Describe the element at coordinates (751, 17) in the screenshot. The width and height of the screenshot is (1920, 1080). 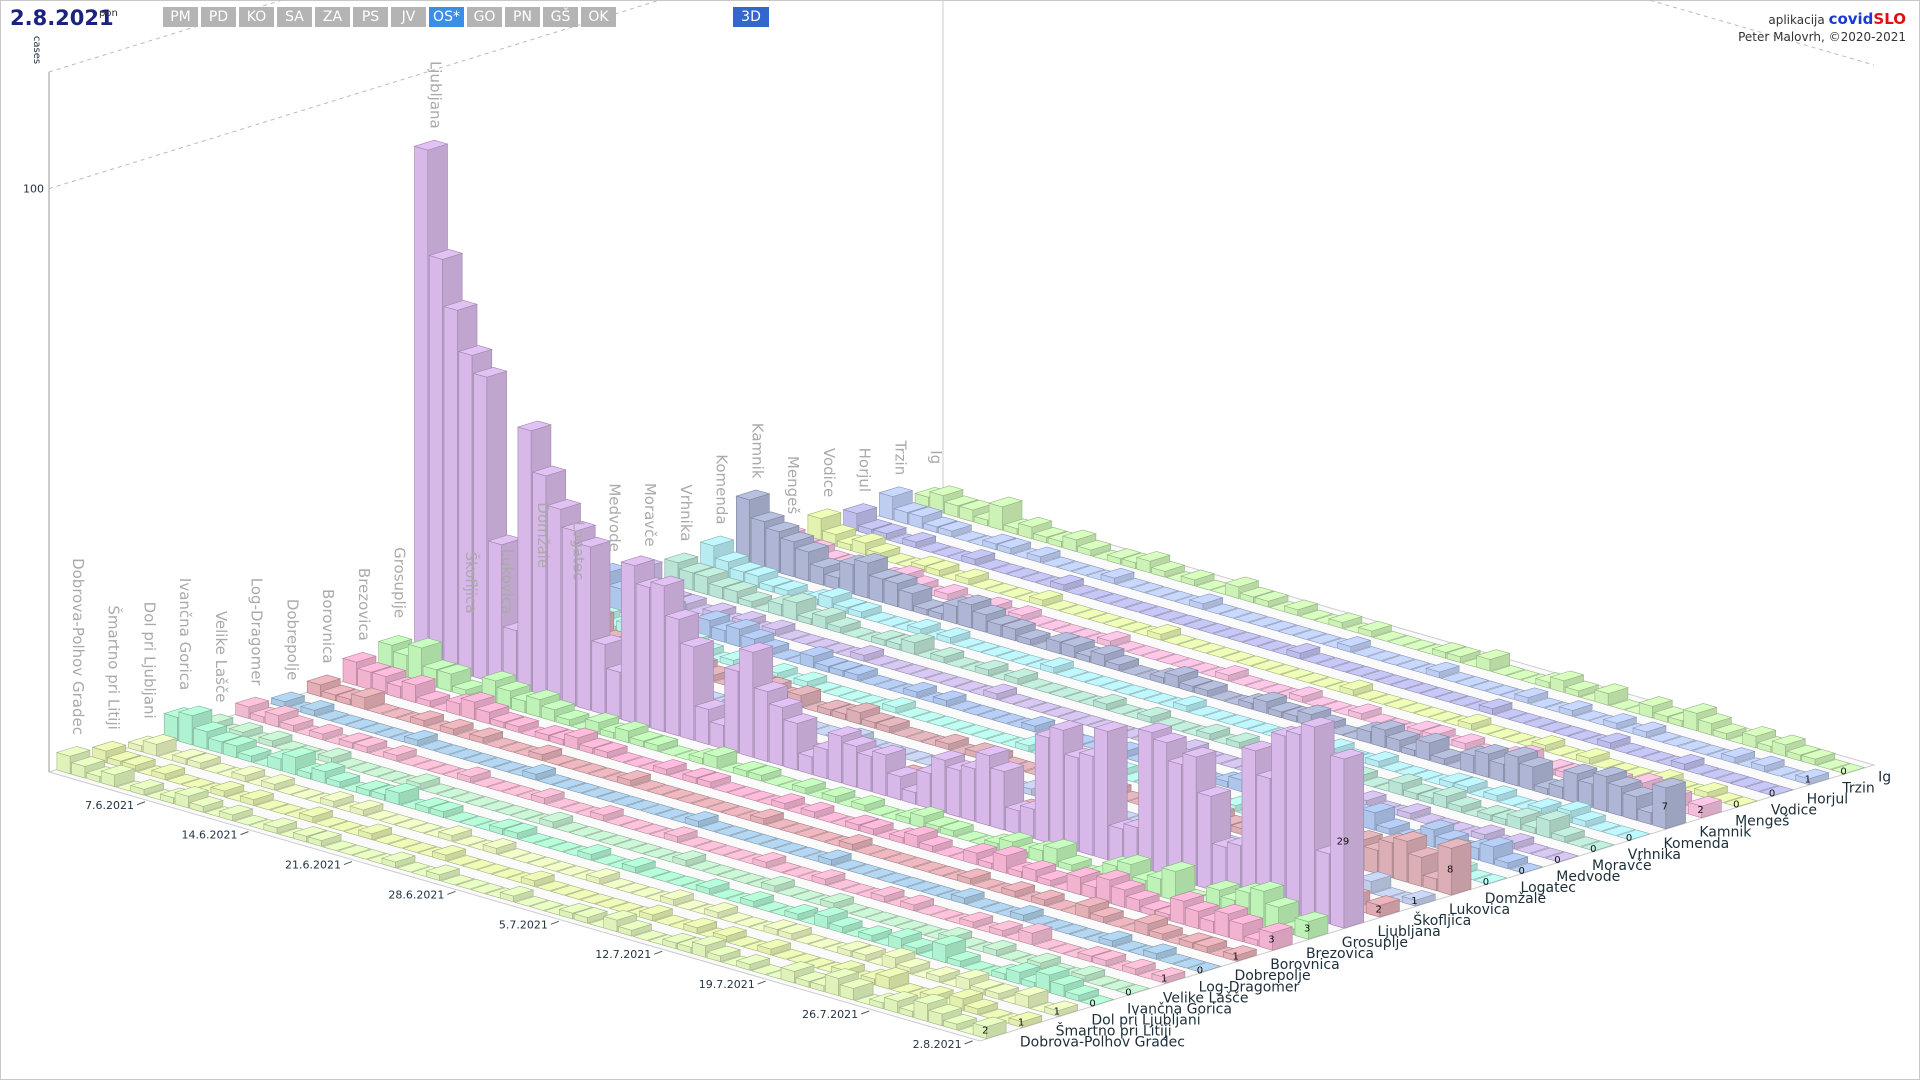
I see `view-button: 3D` at that location.